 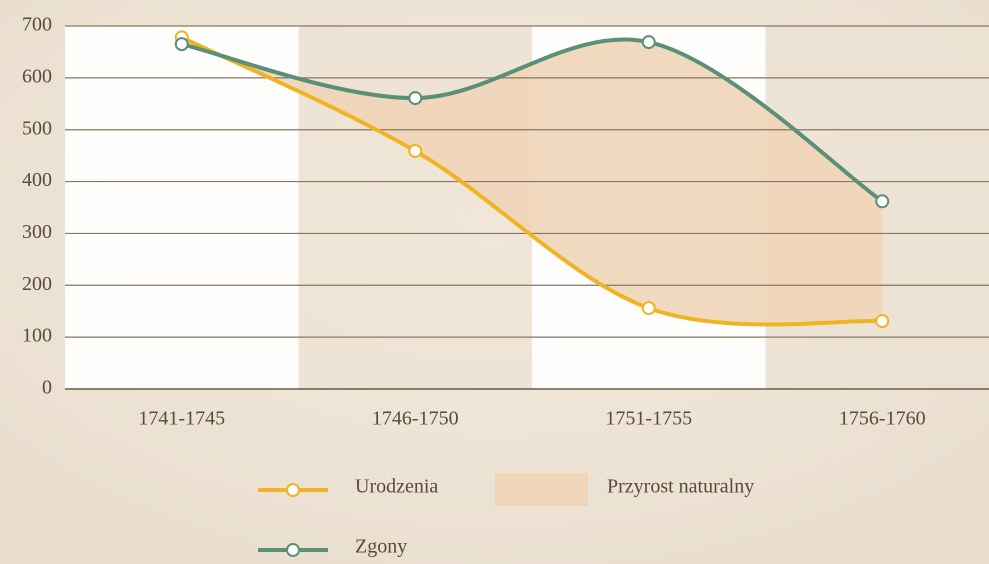 What do you see at coordinates (37, 128) in the screenshot?
I see `y-tick-label: 500` at bounding box center [37, 128].